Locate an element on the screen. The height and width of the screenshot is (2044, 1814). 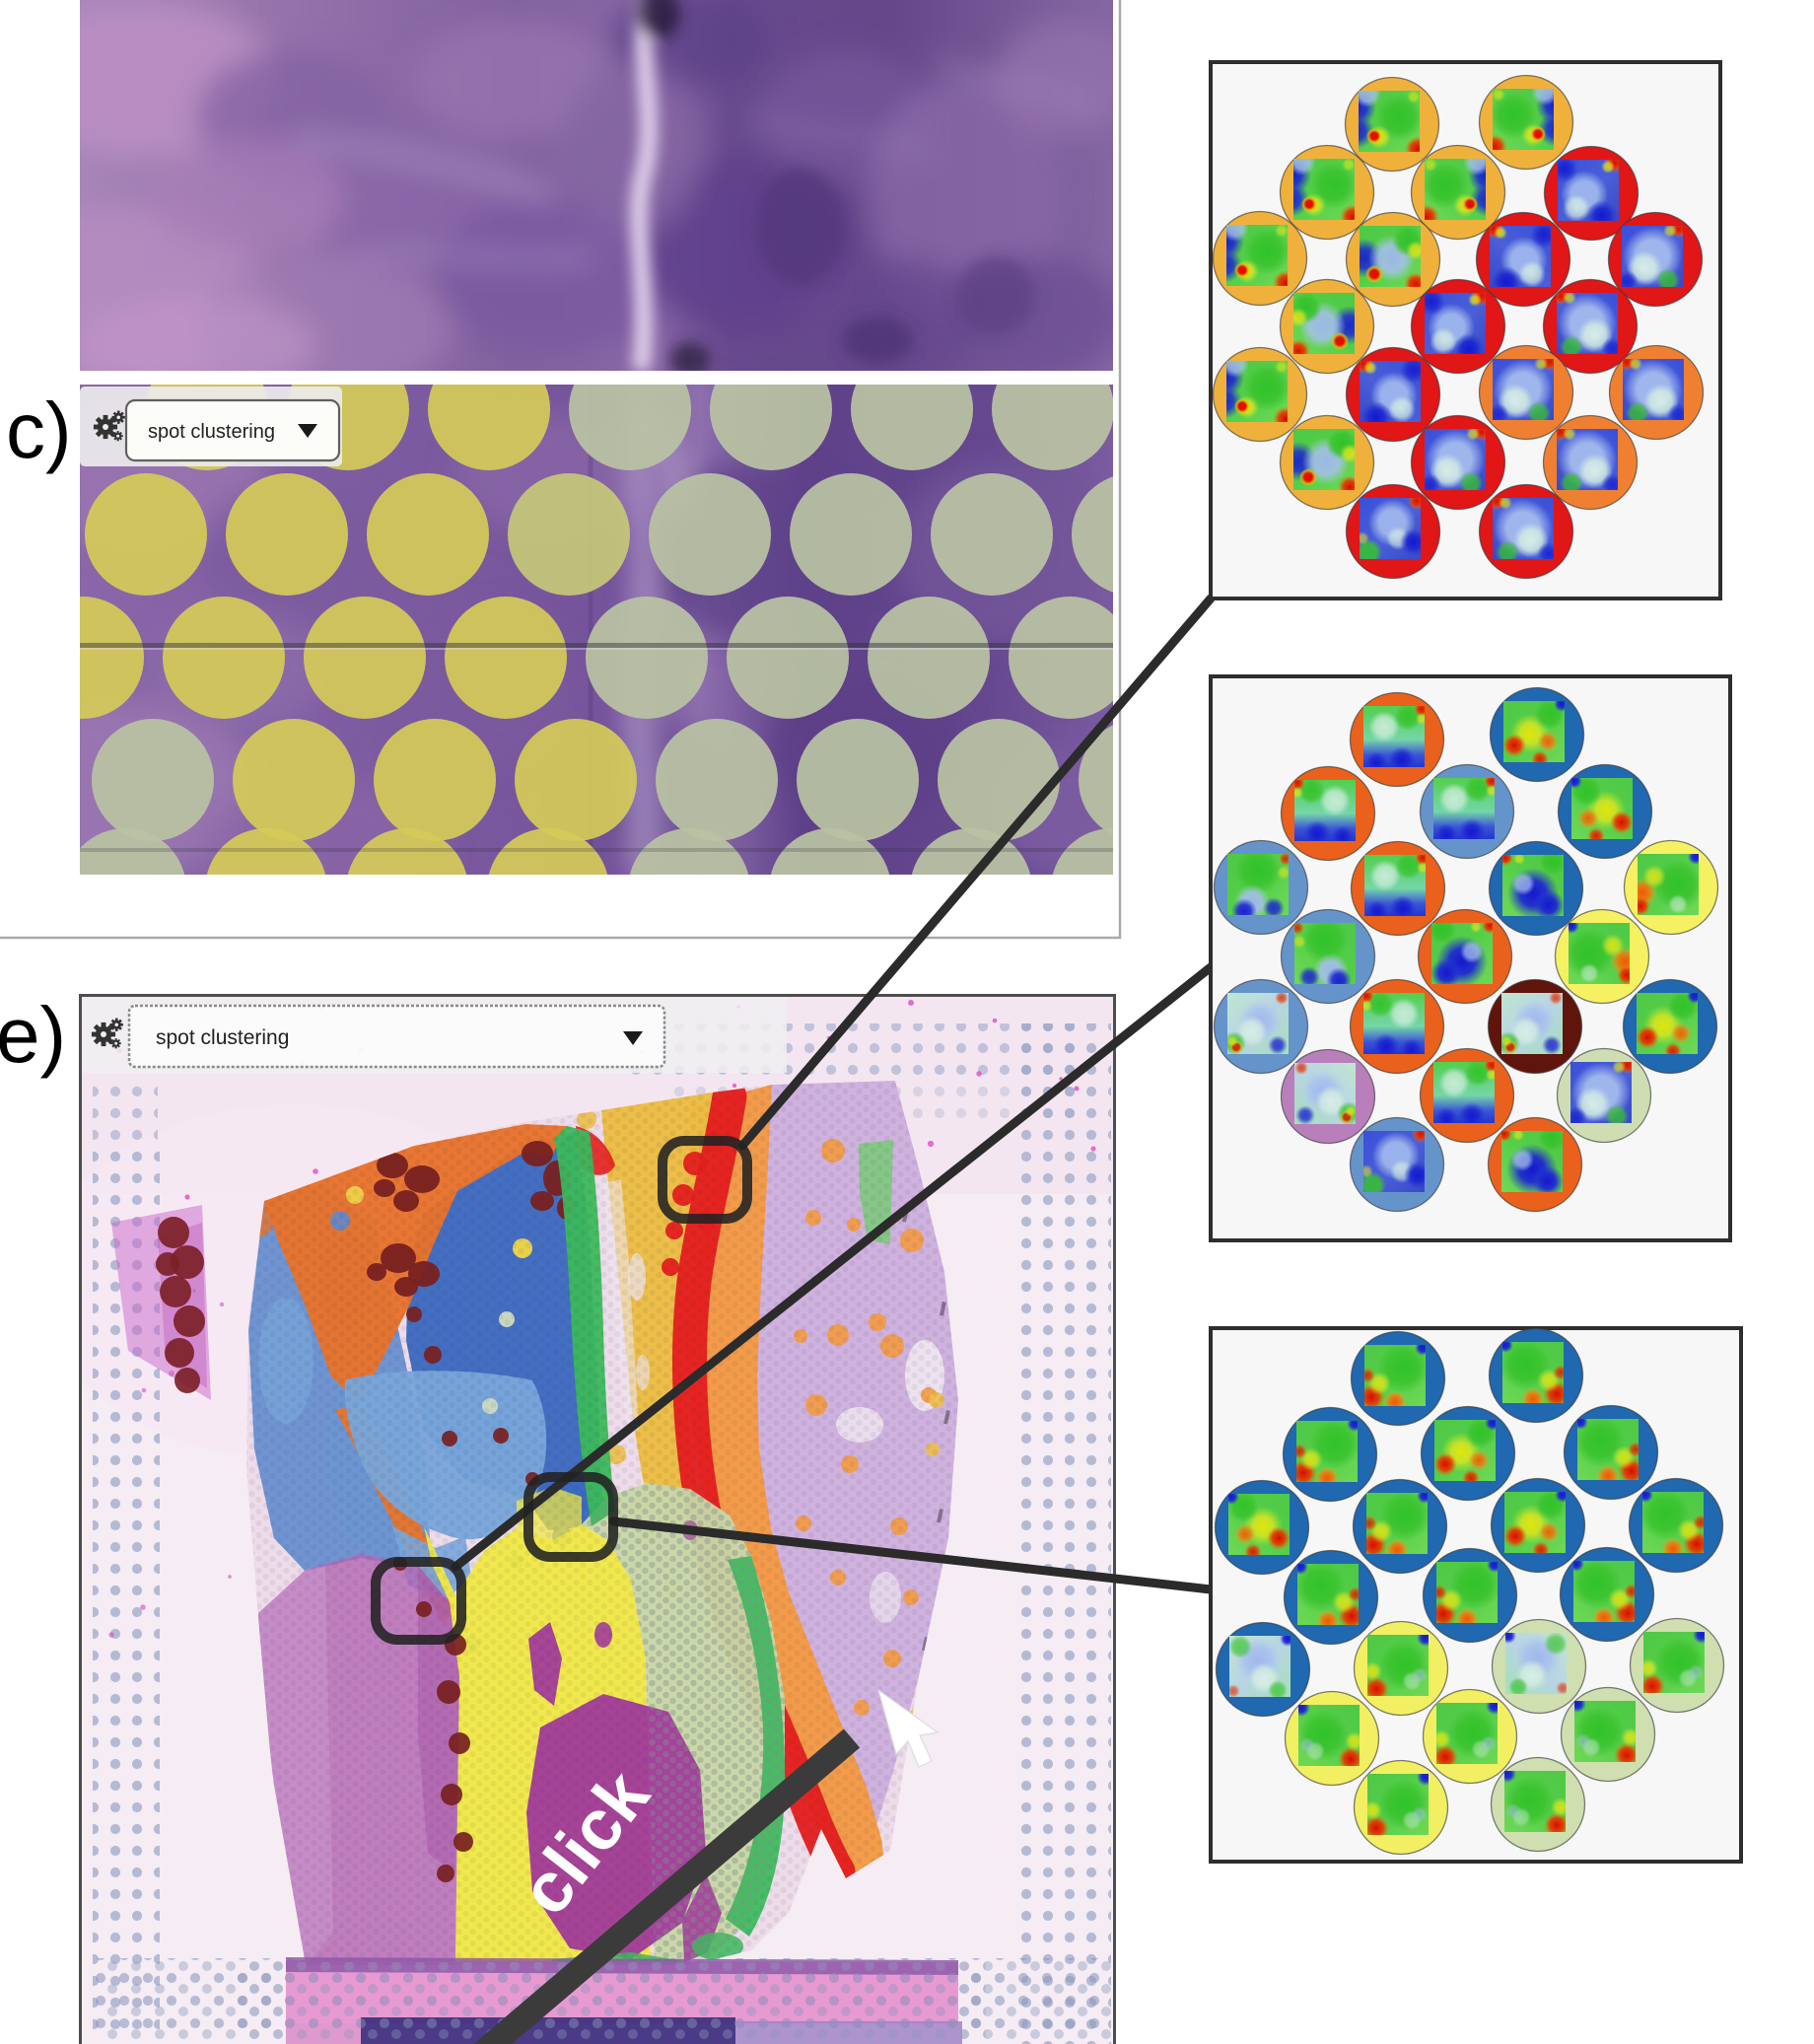
svg-text: e) is located at coordinates (33, 1035).